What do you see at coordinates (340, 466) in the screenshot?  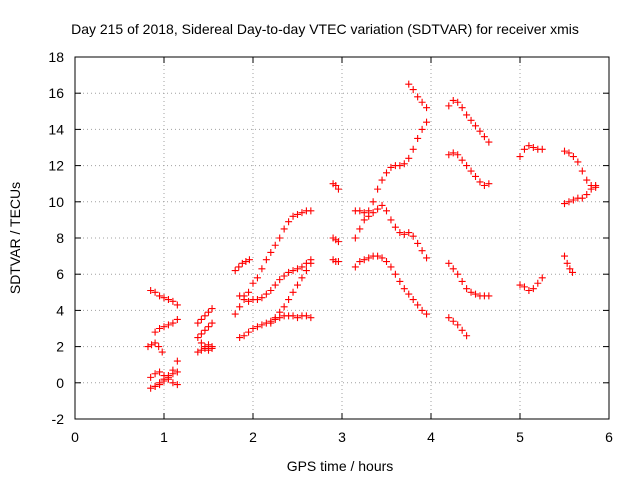 I see `x-axis-label: GPS time / hours` at bounding box center [340, 466].